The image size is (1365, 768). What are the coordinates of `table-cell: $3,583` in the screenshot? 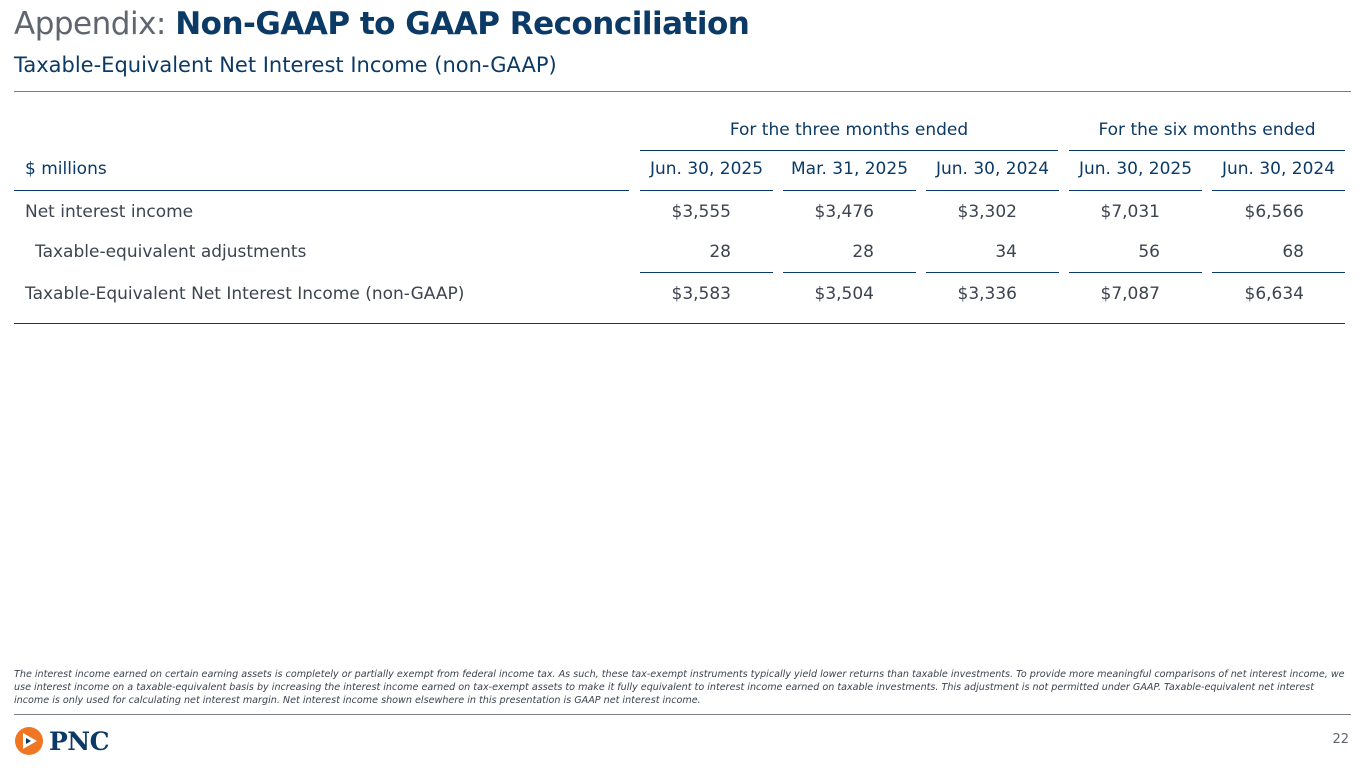 It's located at (701, 294).